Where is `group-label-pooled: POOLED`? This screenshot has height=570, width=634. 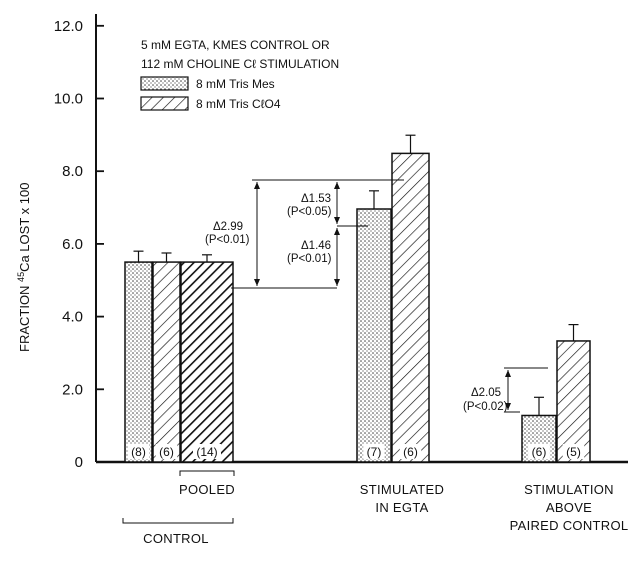 group-label-pooled: POOLED is located at coordinates (207, 489).